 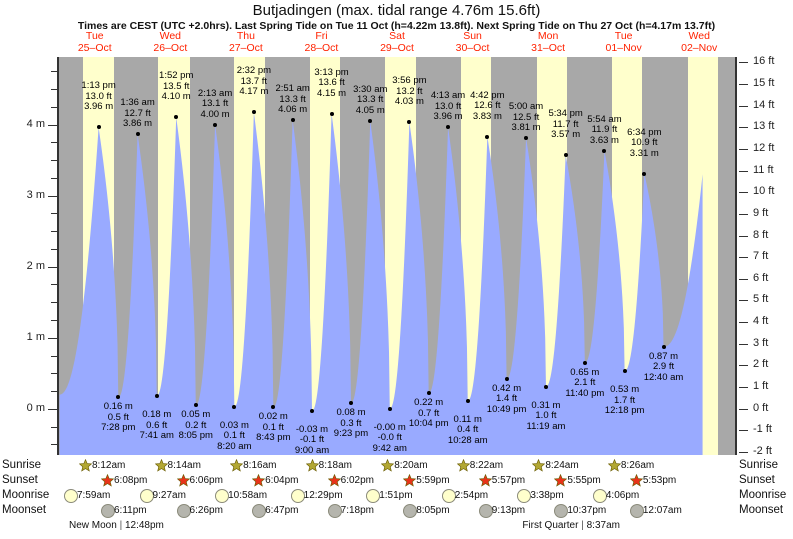 What do you see at coordinates (35, 265) in the screenshot?
I see `y-label-m-2: 2 m` at bounding box center [35, 265].